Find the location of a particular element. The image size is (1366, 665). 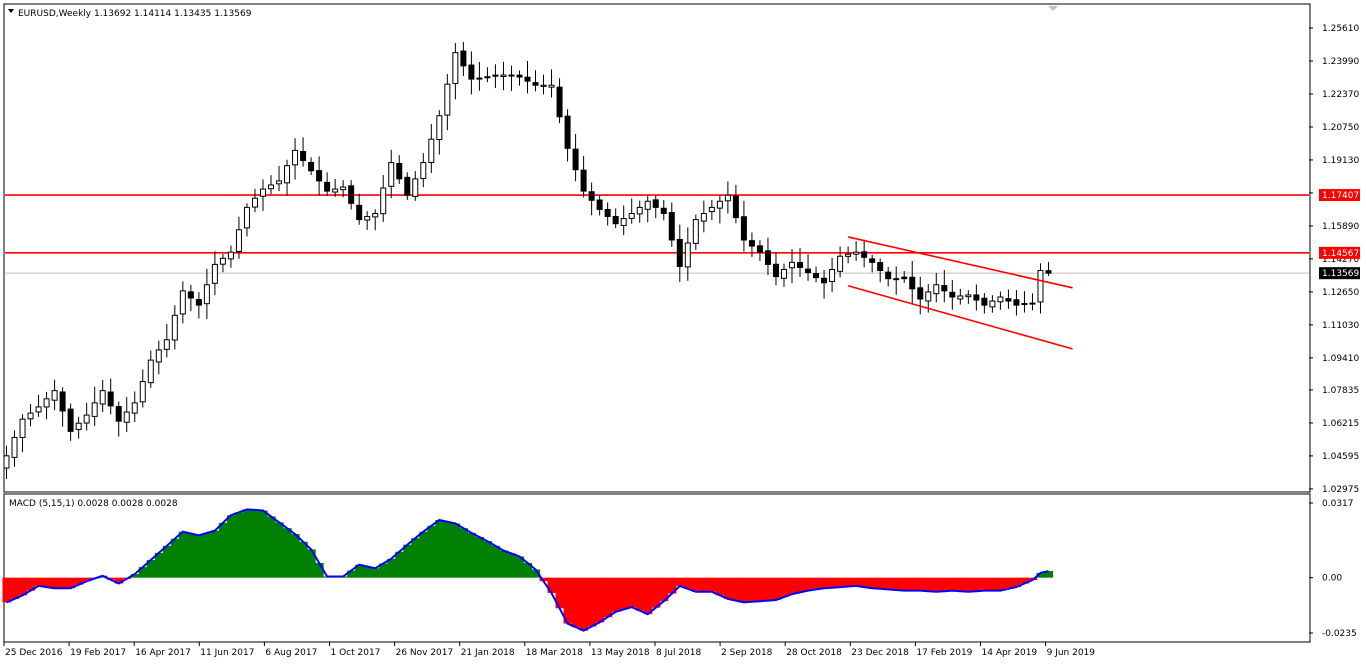

time-tick-label: 6 Aug 2017 is located at coordinates (291, 653).